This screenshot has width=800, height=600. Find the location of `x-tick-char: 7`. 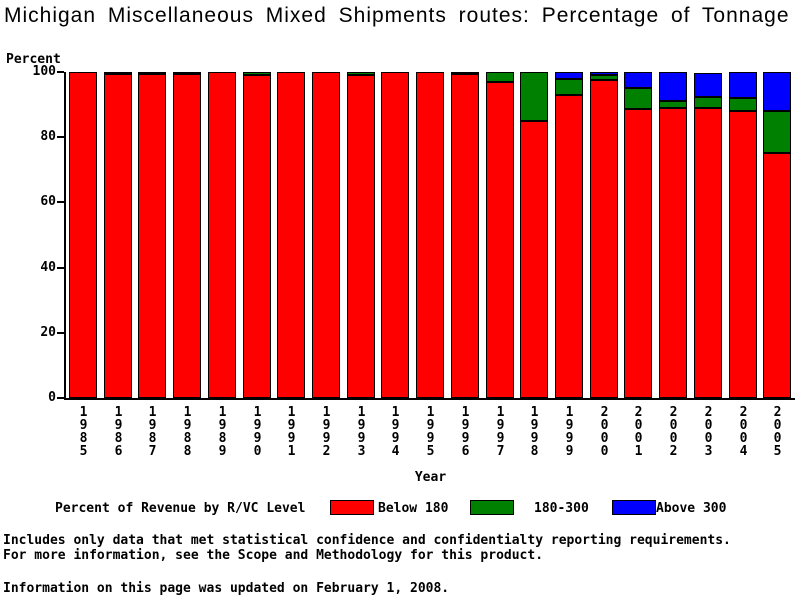

x-tick-char: 7 is located at coordinates (152, 451).